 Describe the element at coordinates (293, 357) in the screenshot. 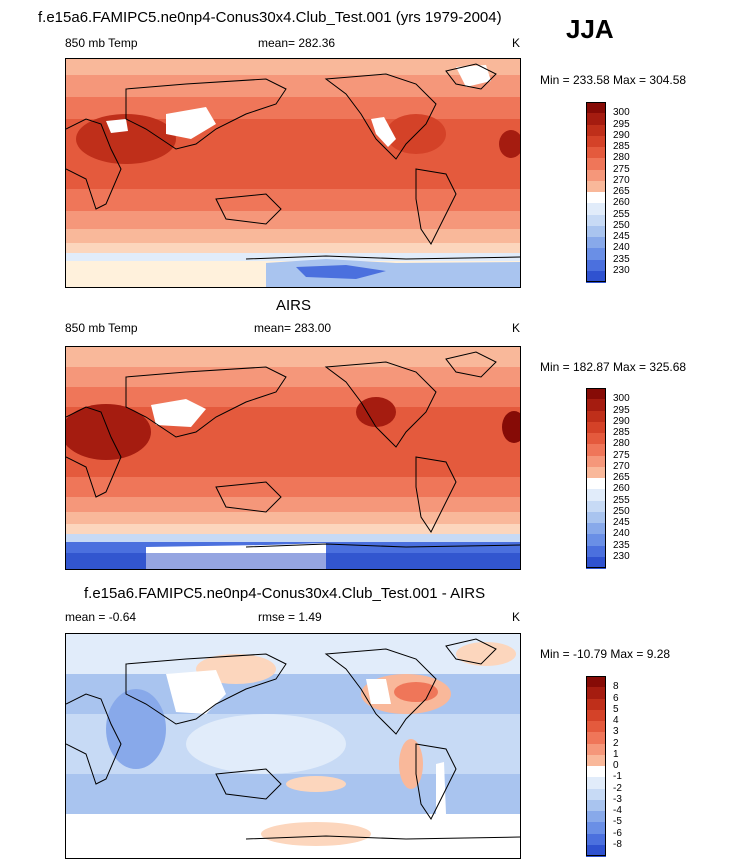

I see `band-arctic` at that location.